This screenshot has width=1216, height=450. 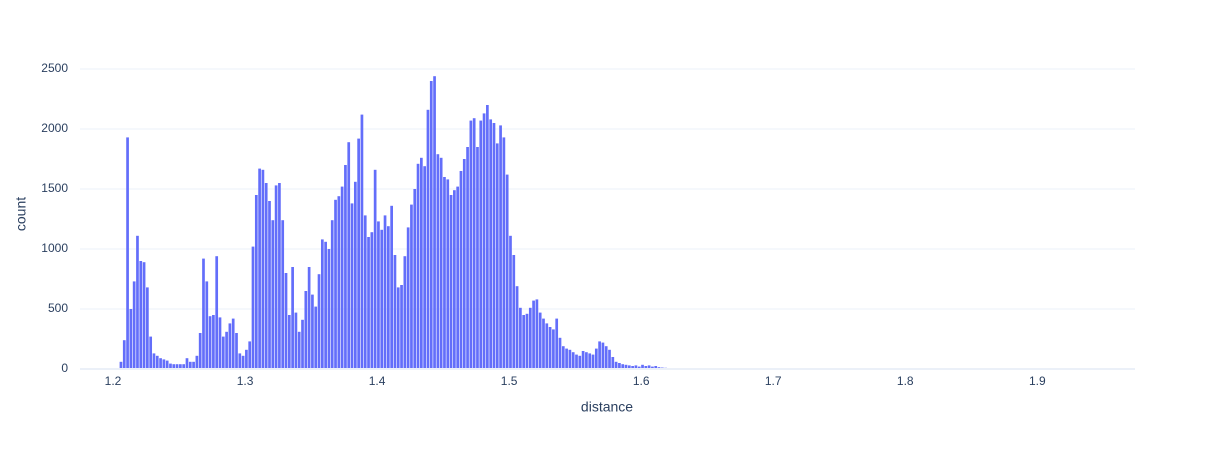 I want to click on y-tick-label: 1500, so click(x=54, y=188).